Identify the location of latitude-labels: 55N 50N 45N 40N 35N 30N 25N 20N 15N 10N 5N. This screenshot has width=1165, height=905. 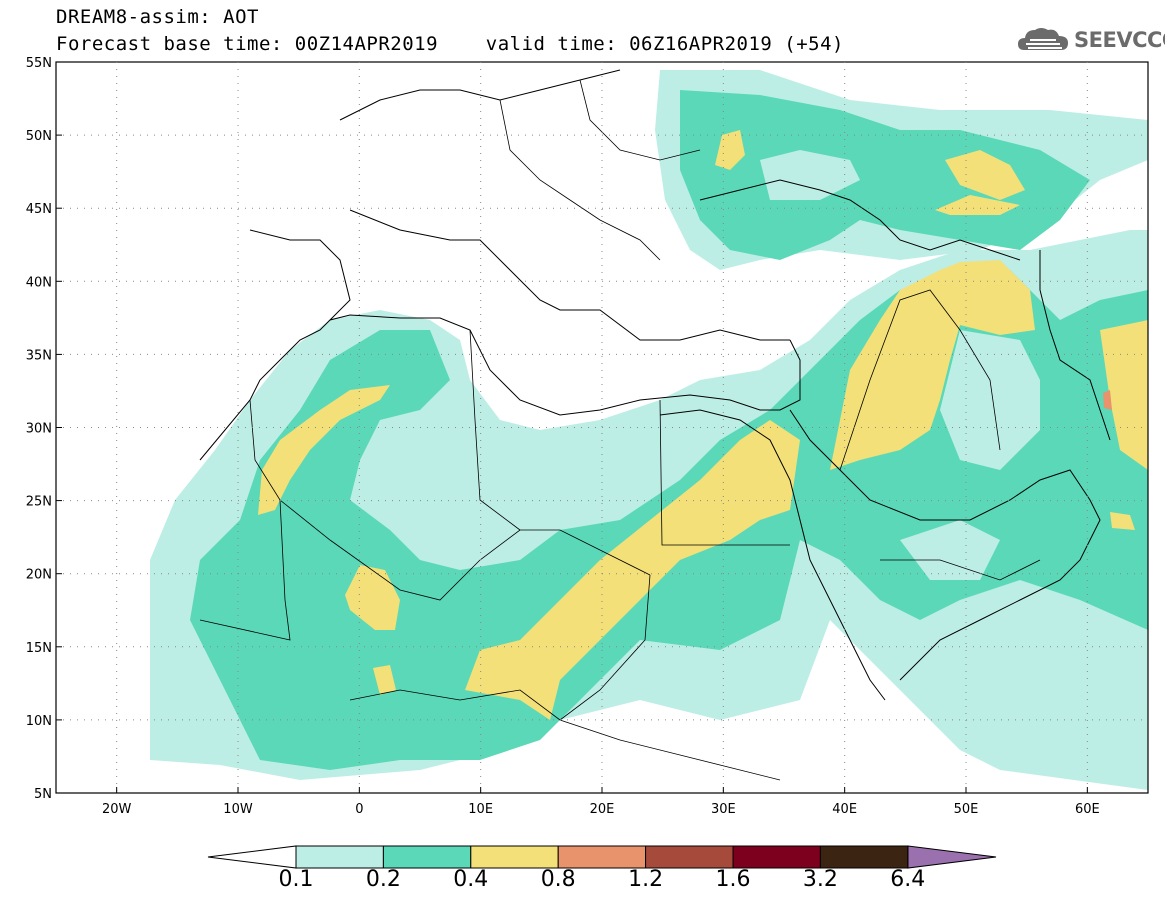
(39, 429).